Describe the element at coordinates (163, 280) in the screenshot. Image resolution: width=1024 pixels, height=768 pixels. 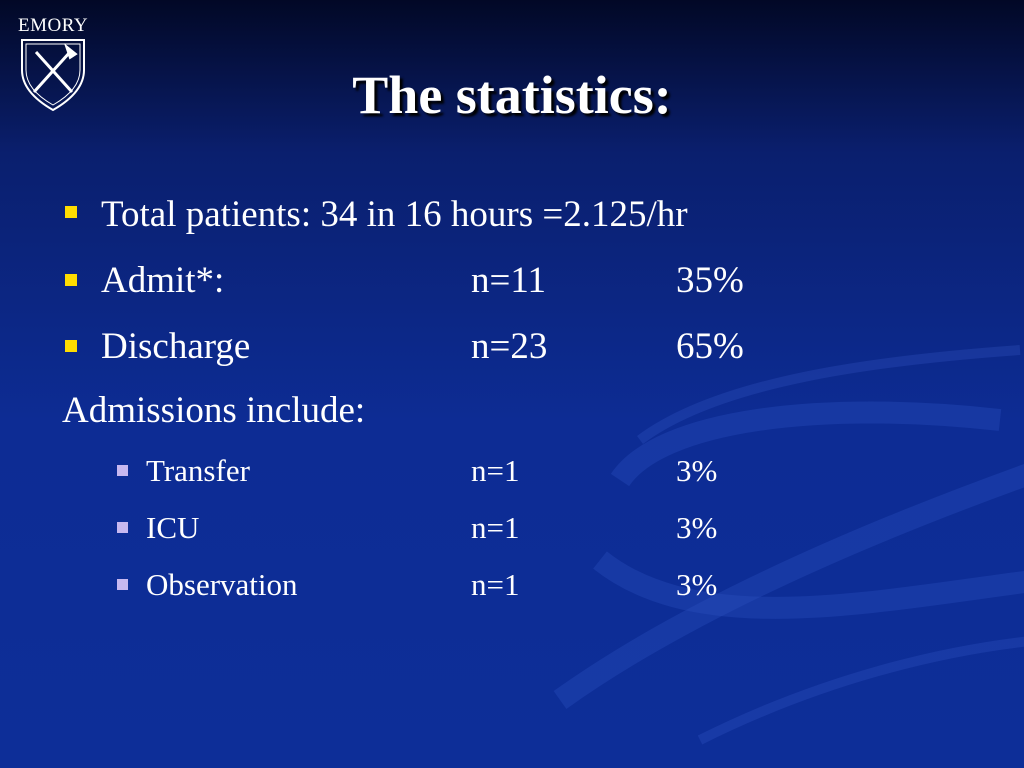
I see `bullet-label: Admit*:` at that location.